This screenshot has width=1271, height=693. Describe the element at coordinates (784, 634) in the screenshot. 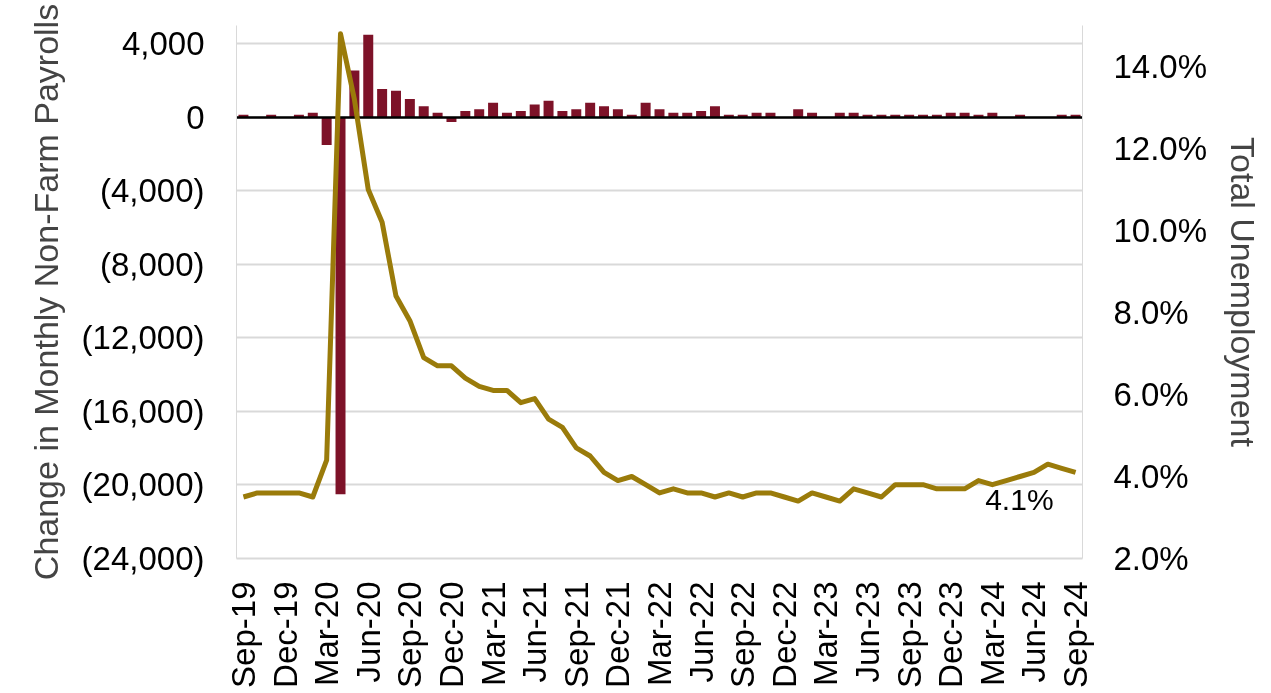

I see `x-tick-label: Dec-22` at that location.